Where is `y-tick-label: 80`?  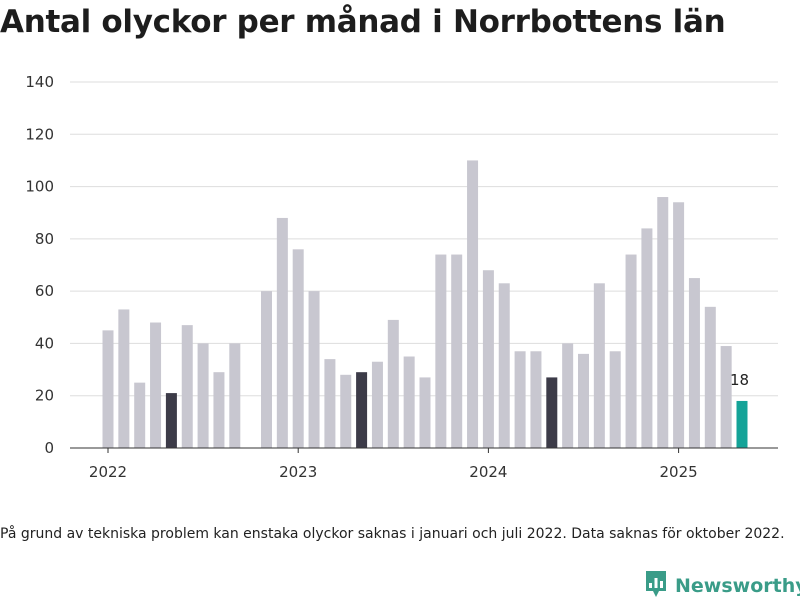
y-tick-label: 80 is located at coordinates (44, 239).